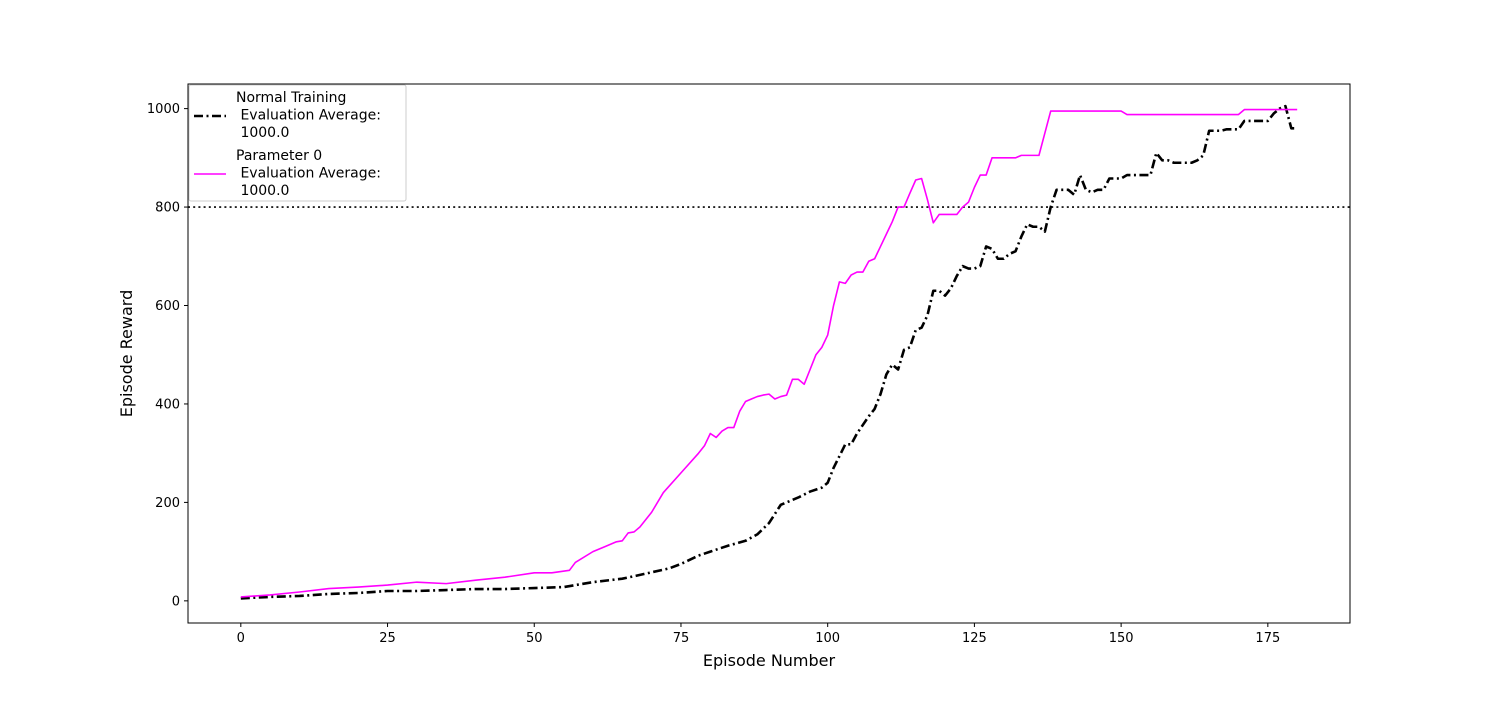  Describe the element at coordinates (1267, 638) in the screenshot. I see `x-tick-label: 175` at that location.